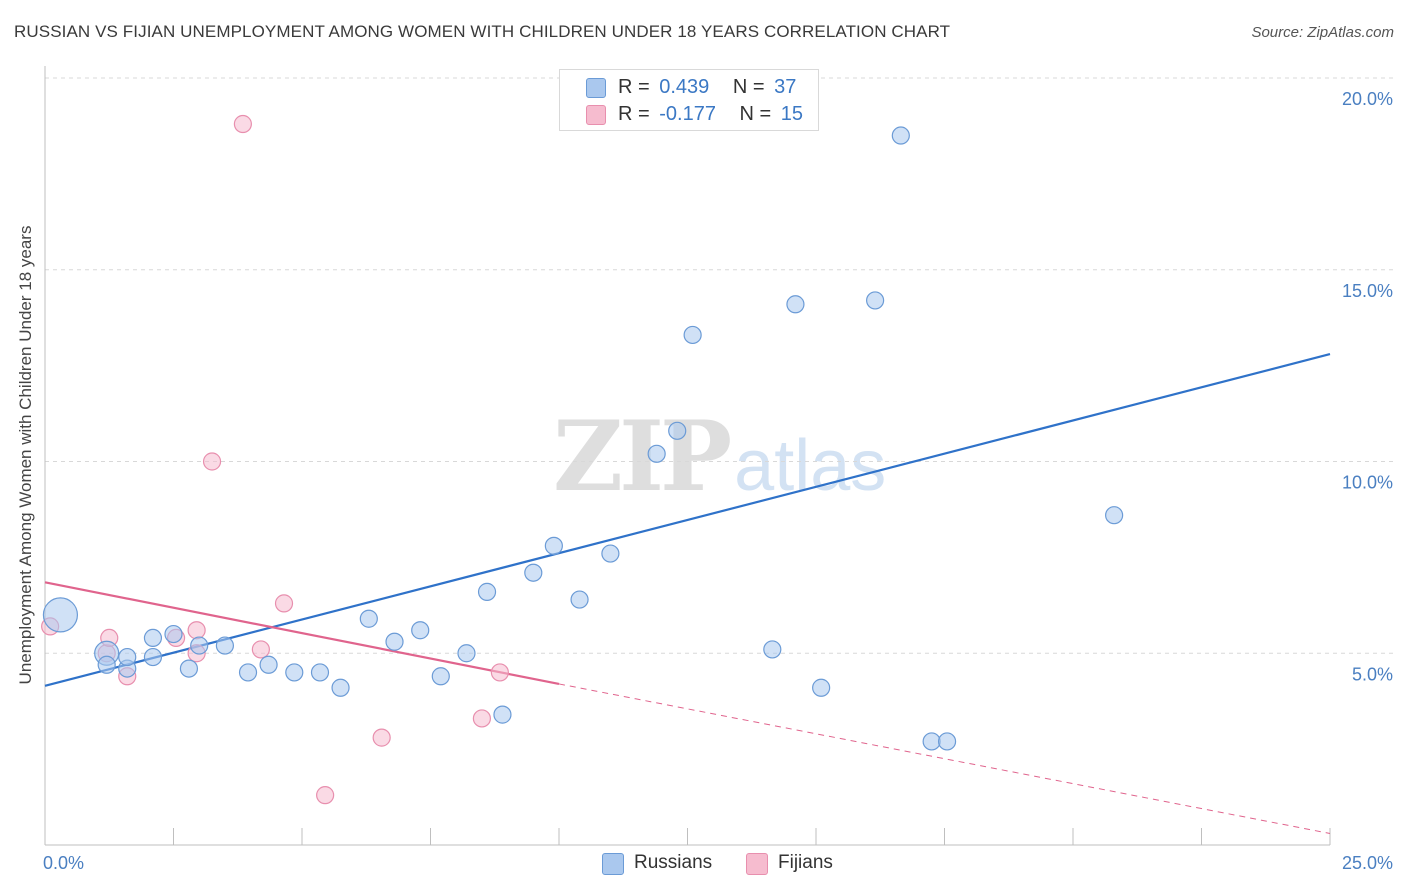 This screenshot has height=892, width=1406. Describe the element at coordinates (689, 100) in the screenshot. I see `correlation-legend: R = 0.439 N = 37 R = -0.177 N = 15` at that location.